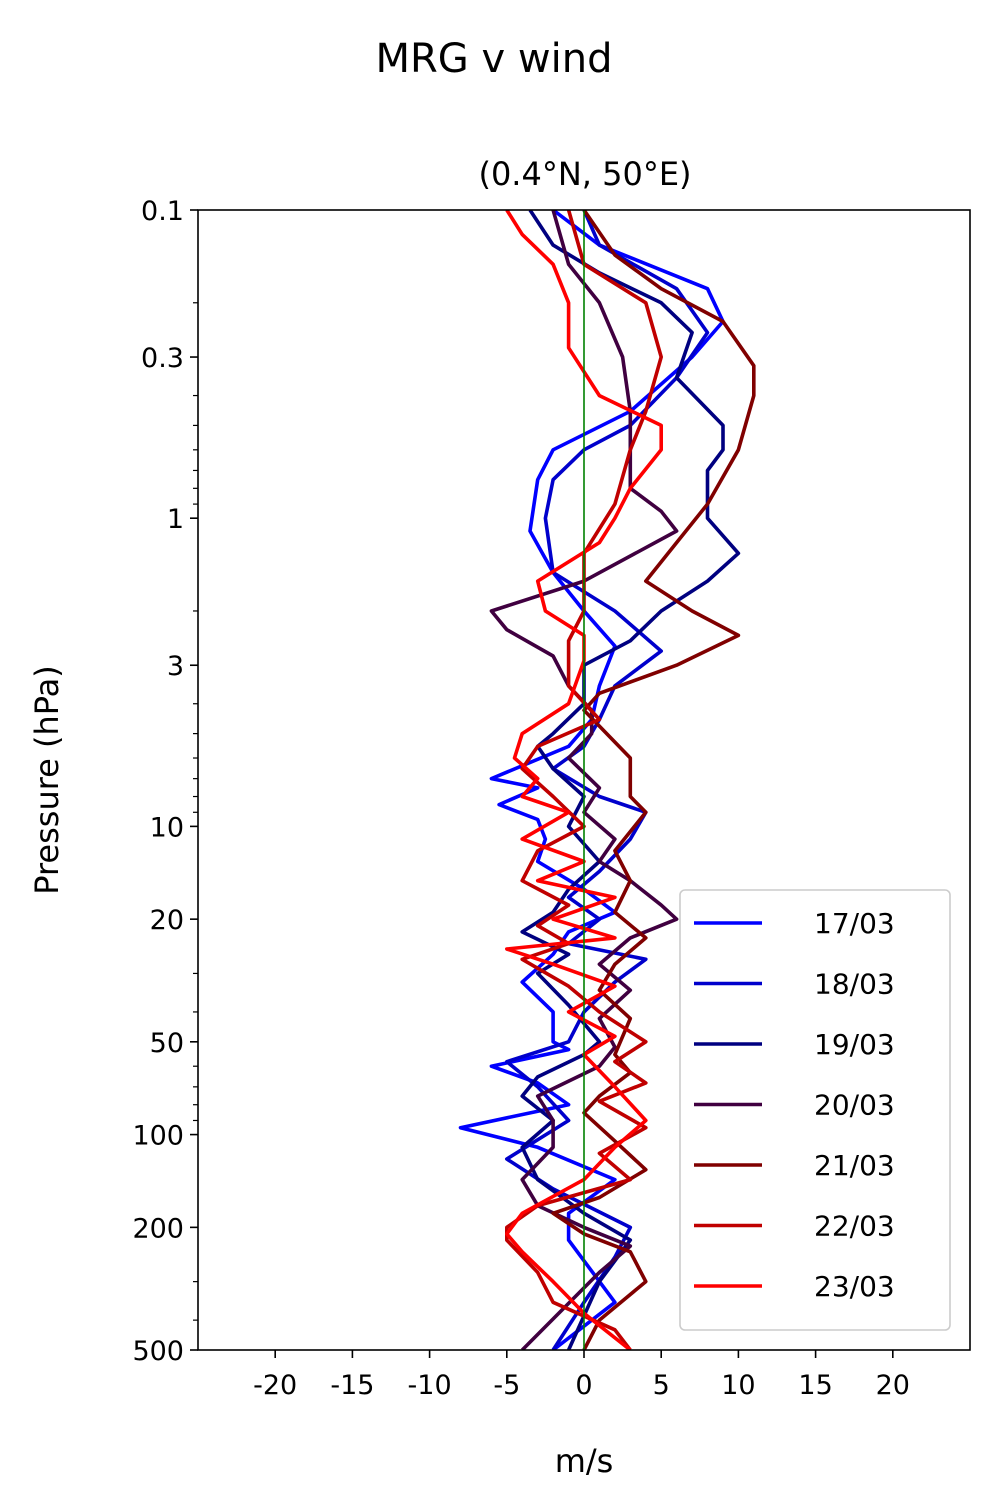 This screenshot has height=1500, width=990. Describe the element at coordinates (162, 358) in the screenshot. I see `y-tick-label: 0.3` at that location.